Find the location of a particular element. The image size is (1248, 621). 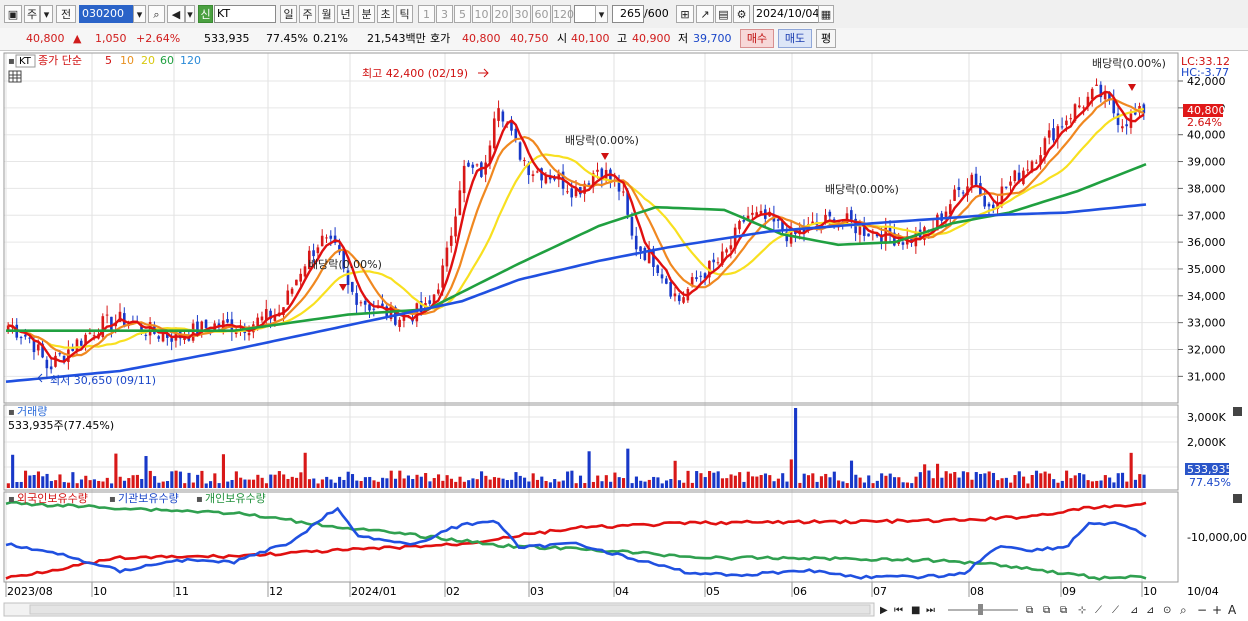

copy-icon: ⧉ is located at coordinates (1029, 610).